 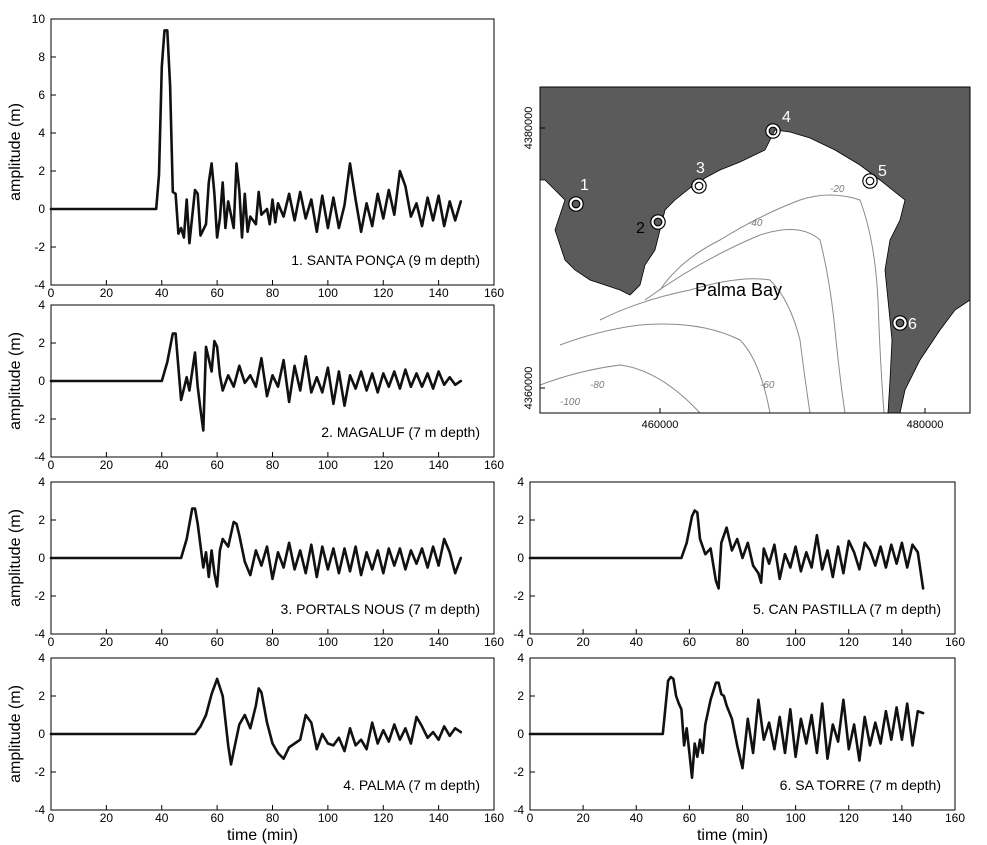 I want to click on station-number: 3, so click(x=700, y=168).